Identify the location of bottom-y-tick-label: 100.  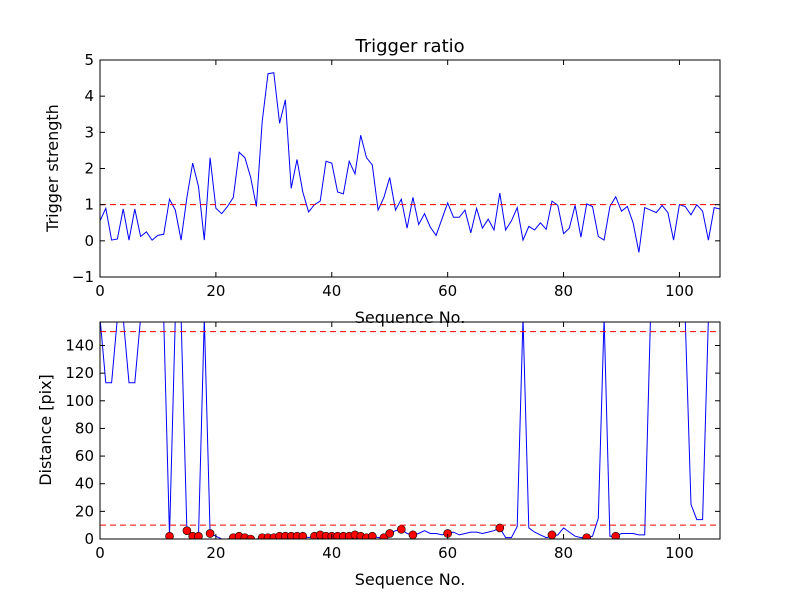
(79, 401).